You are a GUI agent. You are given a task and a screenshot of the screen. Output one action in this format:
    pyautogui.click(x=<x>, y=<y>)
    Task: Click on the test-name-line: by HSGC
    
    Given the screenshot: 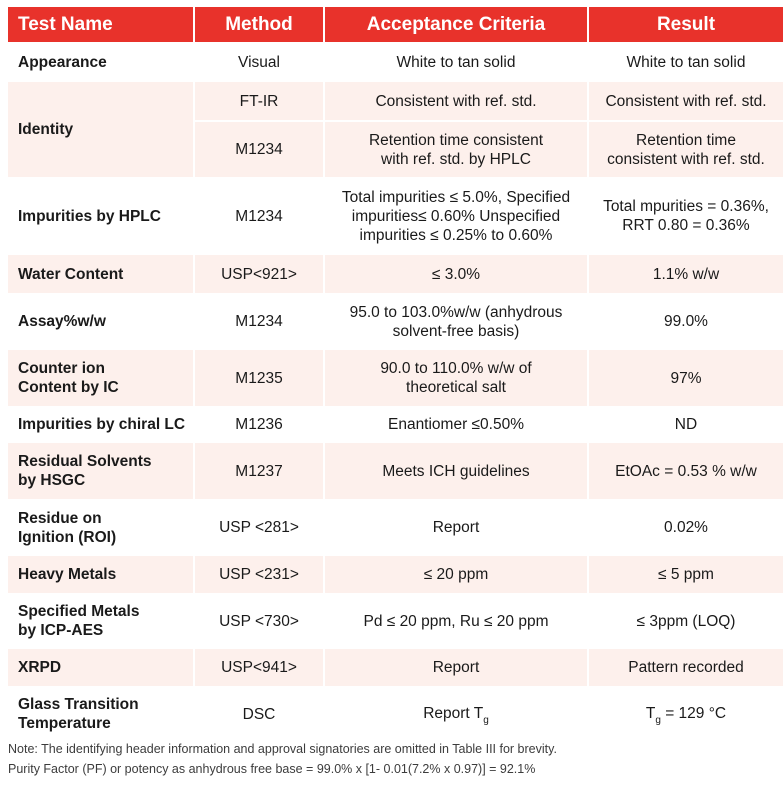 What is the action you would take?
    pyautogui.click(x=52, y=480)
    